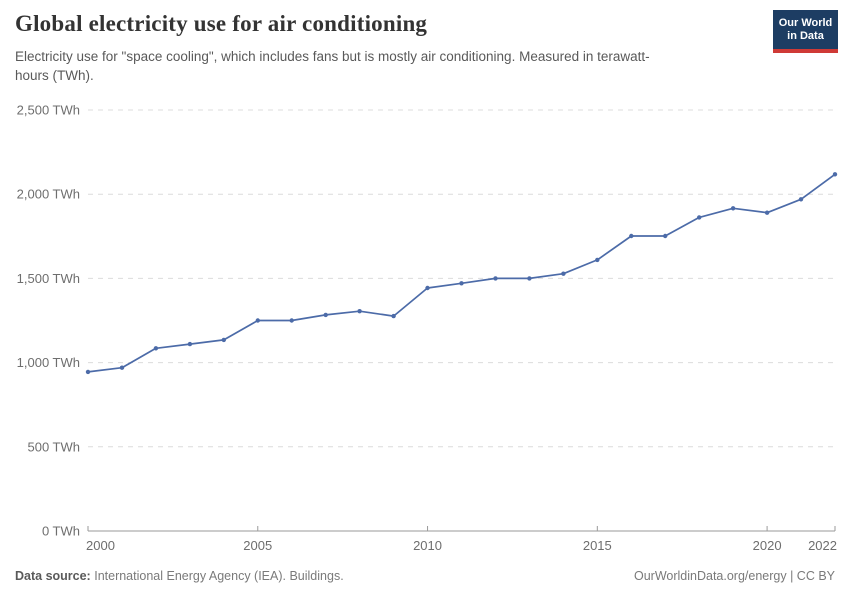  What do you see at coordinates (48, 110) in the screenshot?
I see `y-axis-tick-label: 2,500 TWh` at bounding box center [48, 110].